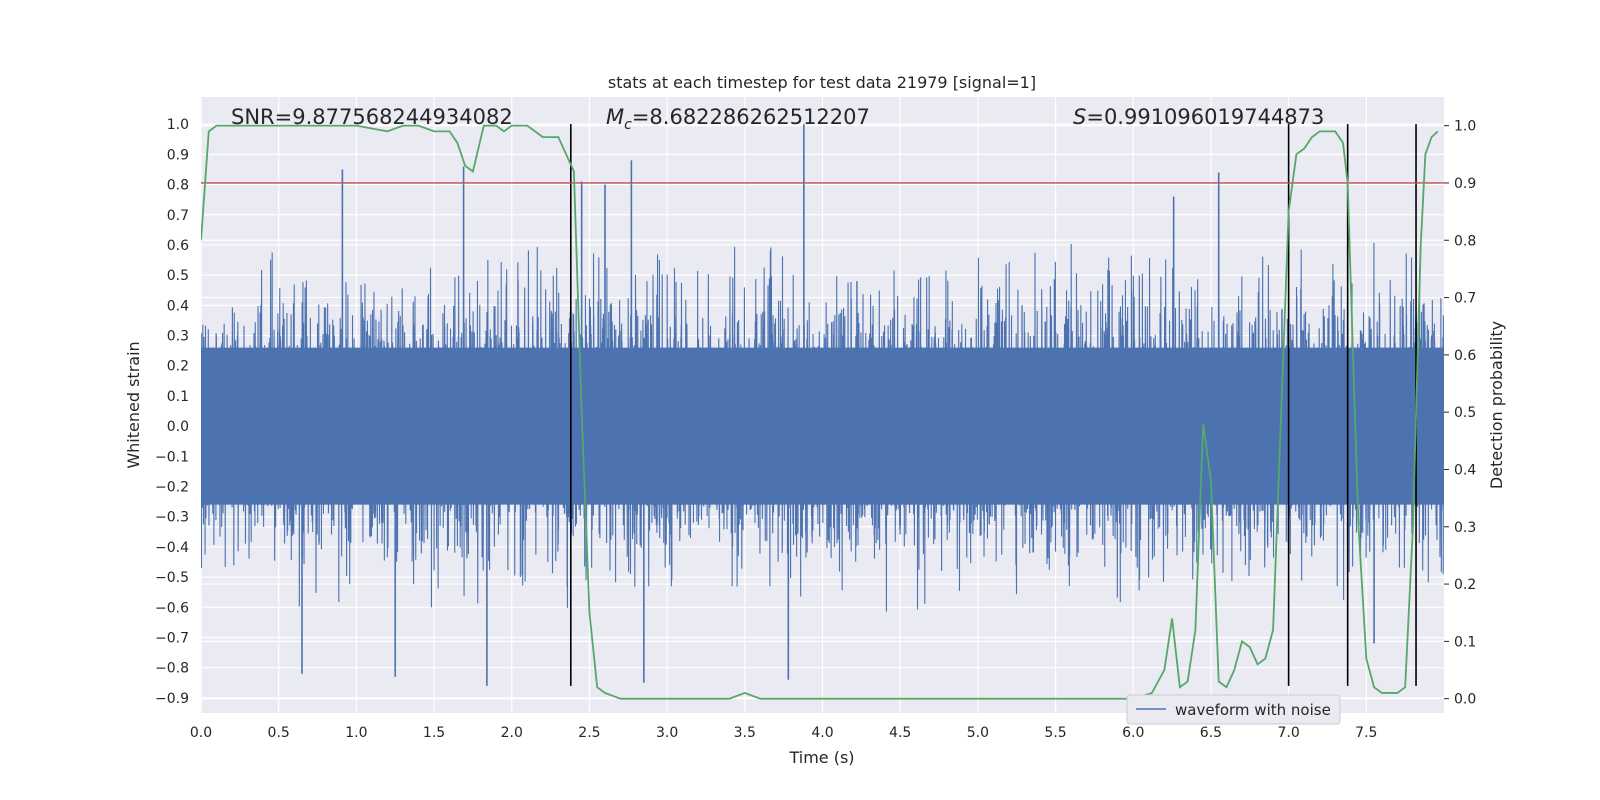 The height and width of the screenshot is (800, 1600). I want to click on x-tick-label: 5.5, so click(1055, 733).